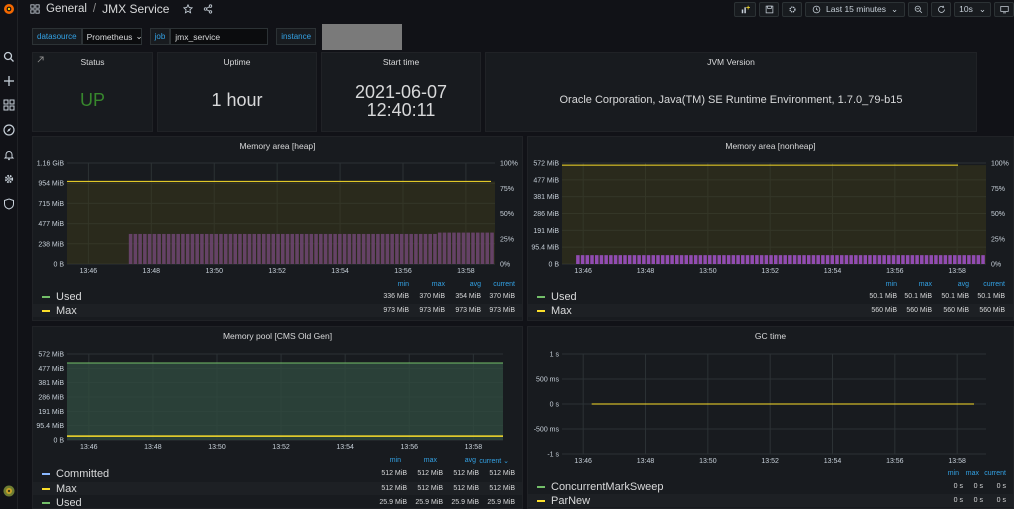 The height and width of the screenshot is (509, 1014). Describe the element at coordinates (547, 430) in the screenshot. I see `y-tick-label: -500 ms` at that location.